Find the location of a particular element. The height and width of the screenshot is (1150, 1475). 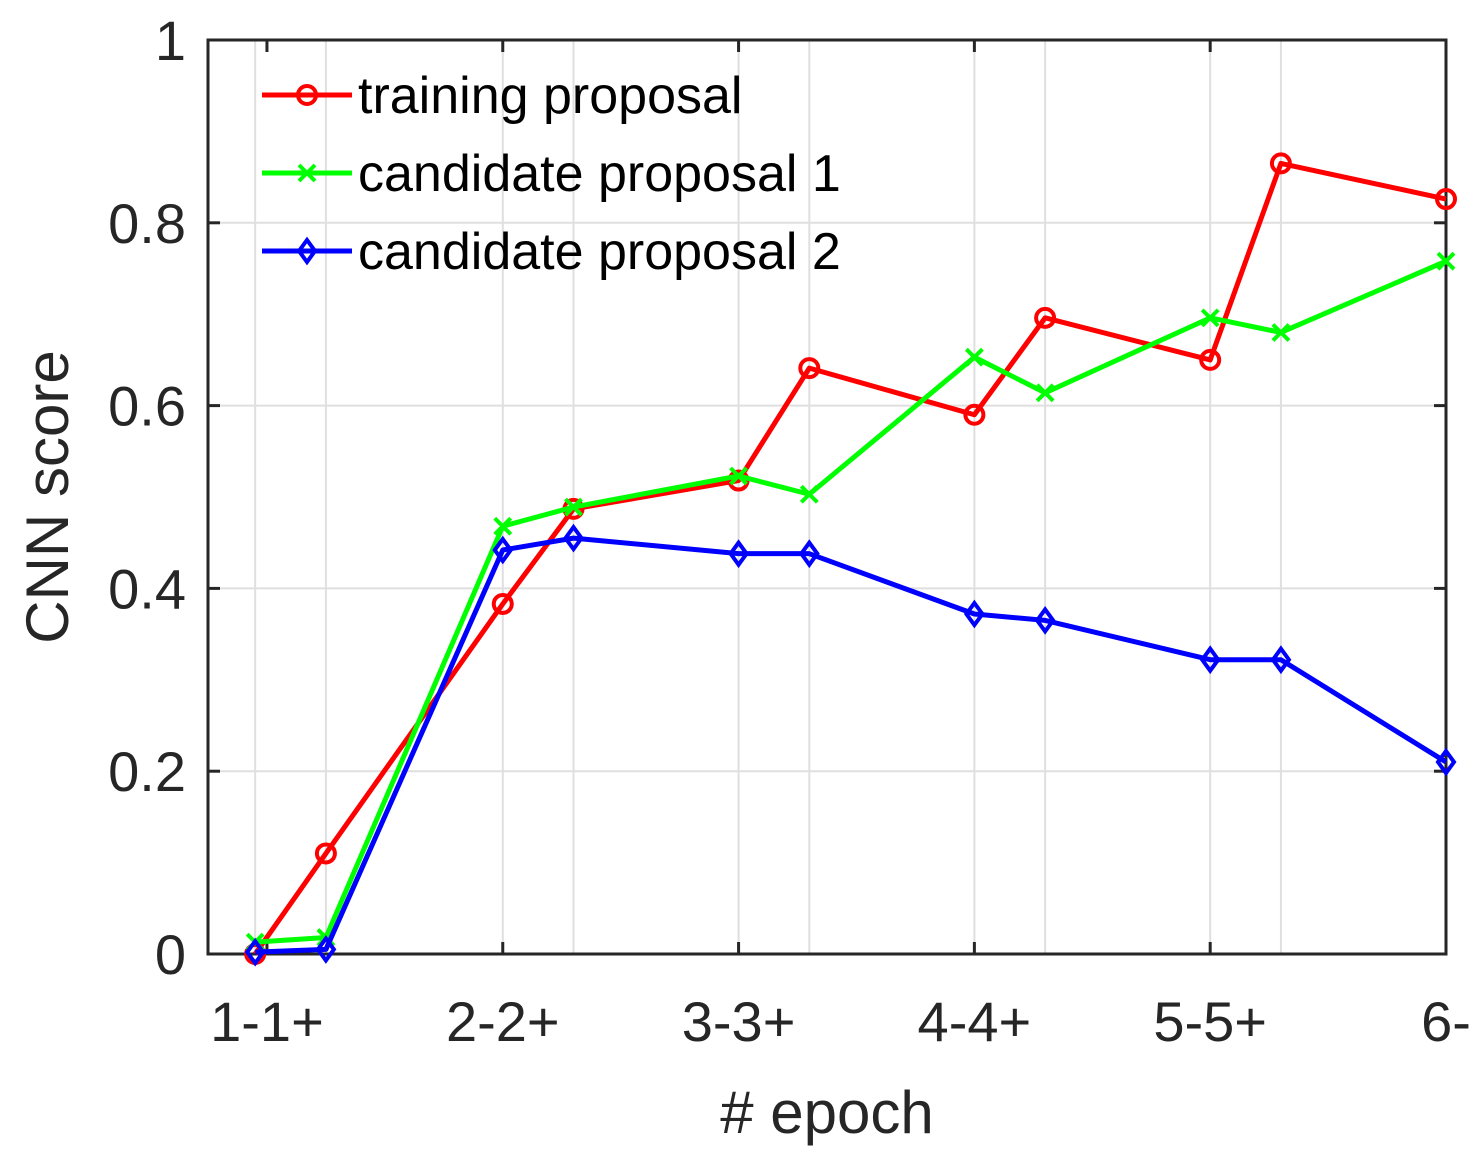

x-tick-label: 1-1+ is located at coordinates (267, 1021).